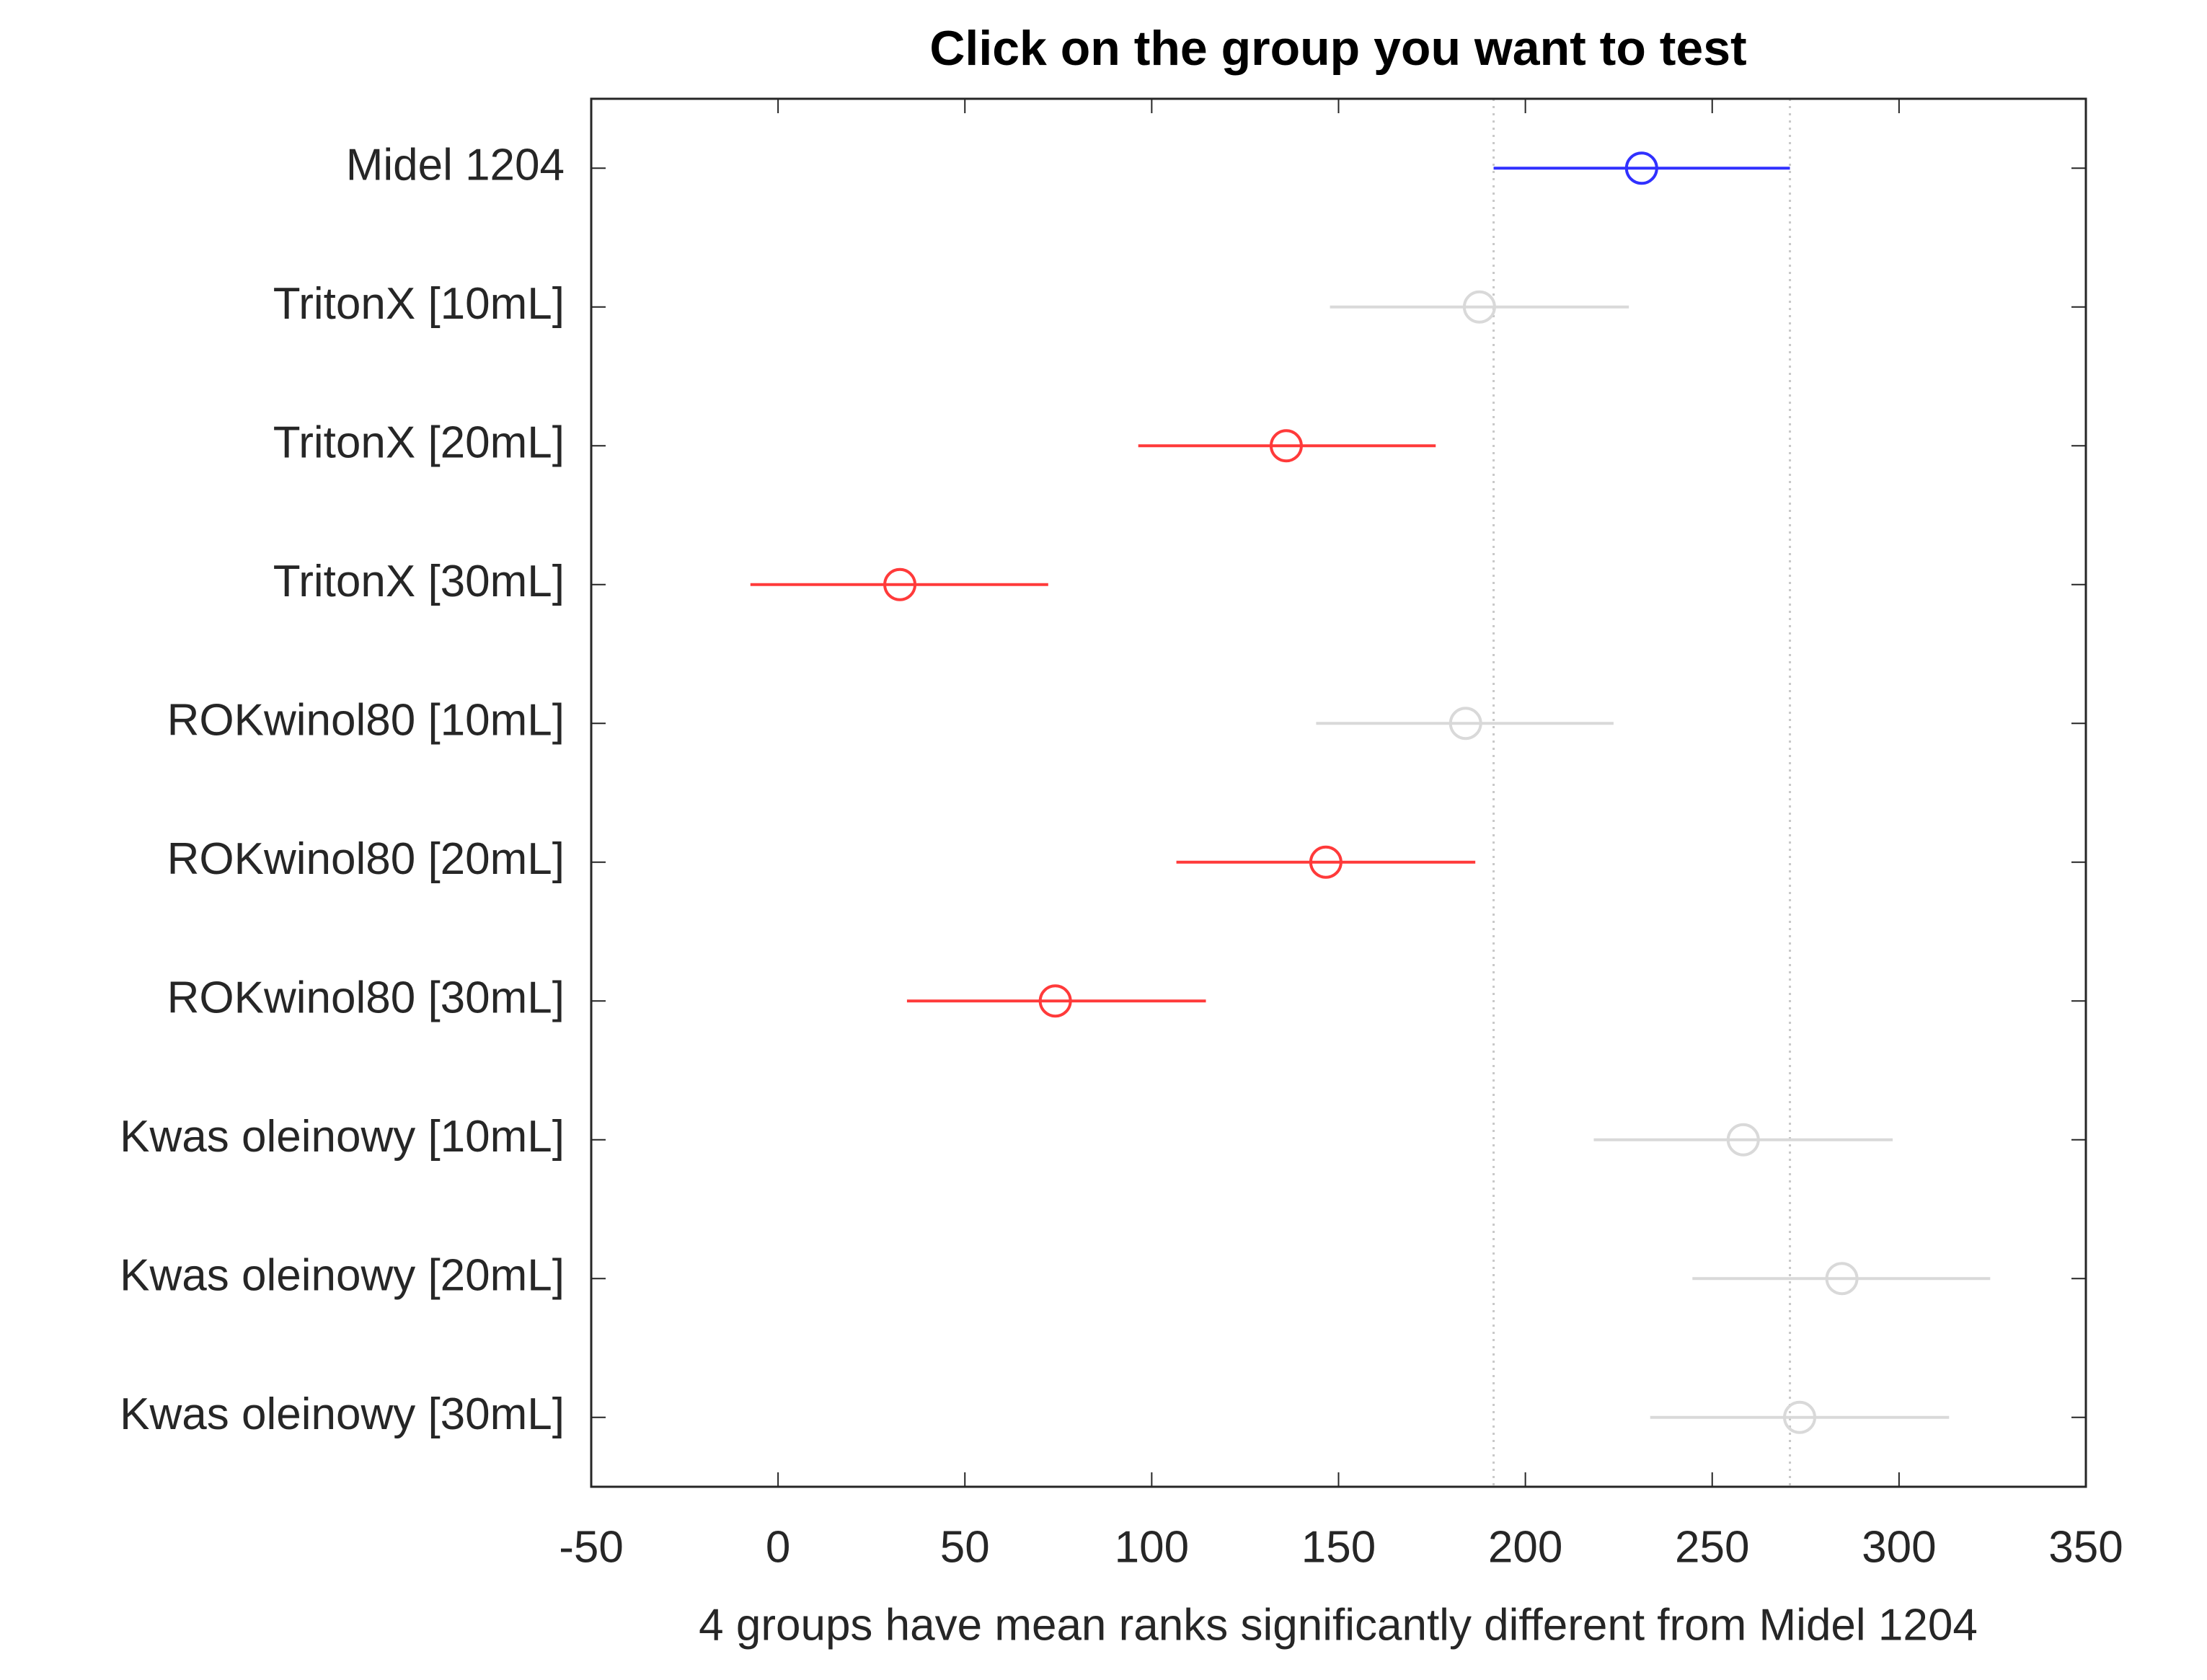  I want to click on y-tick-label: Kwas oleinowy [20mL], so click(342, 1276).